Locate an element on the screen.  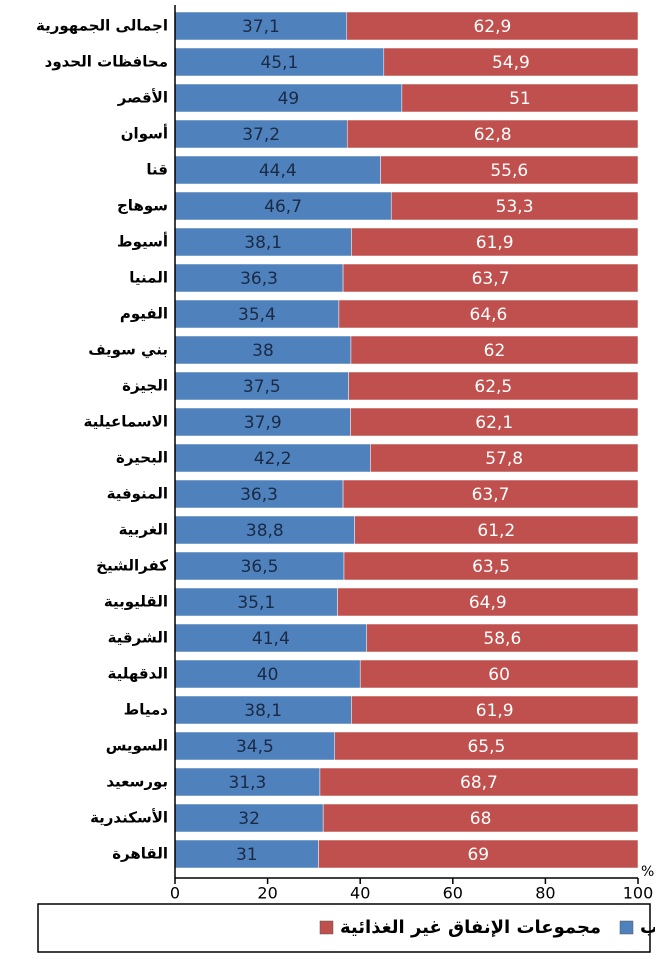
x-tick-label: 20 is located at coordinates (267, 893).